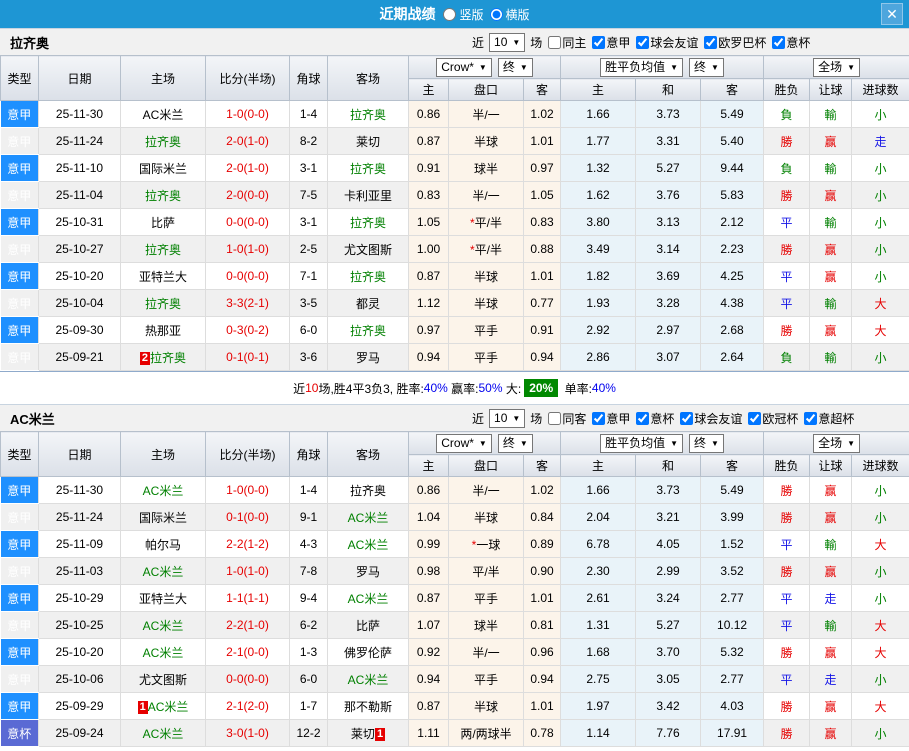  Describe the element at coordinates (163, 222) in the screenshot. I see `home-team: 比萨` at that location.